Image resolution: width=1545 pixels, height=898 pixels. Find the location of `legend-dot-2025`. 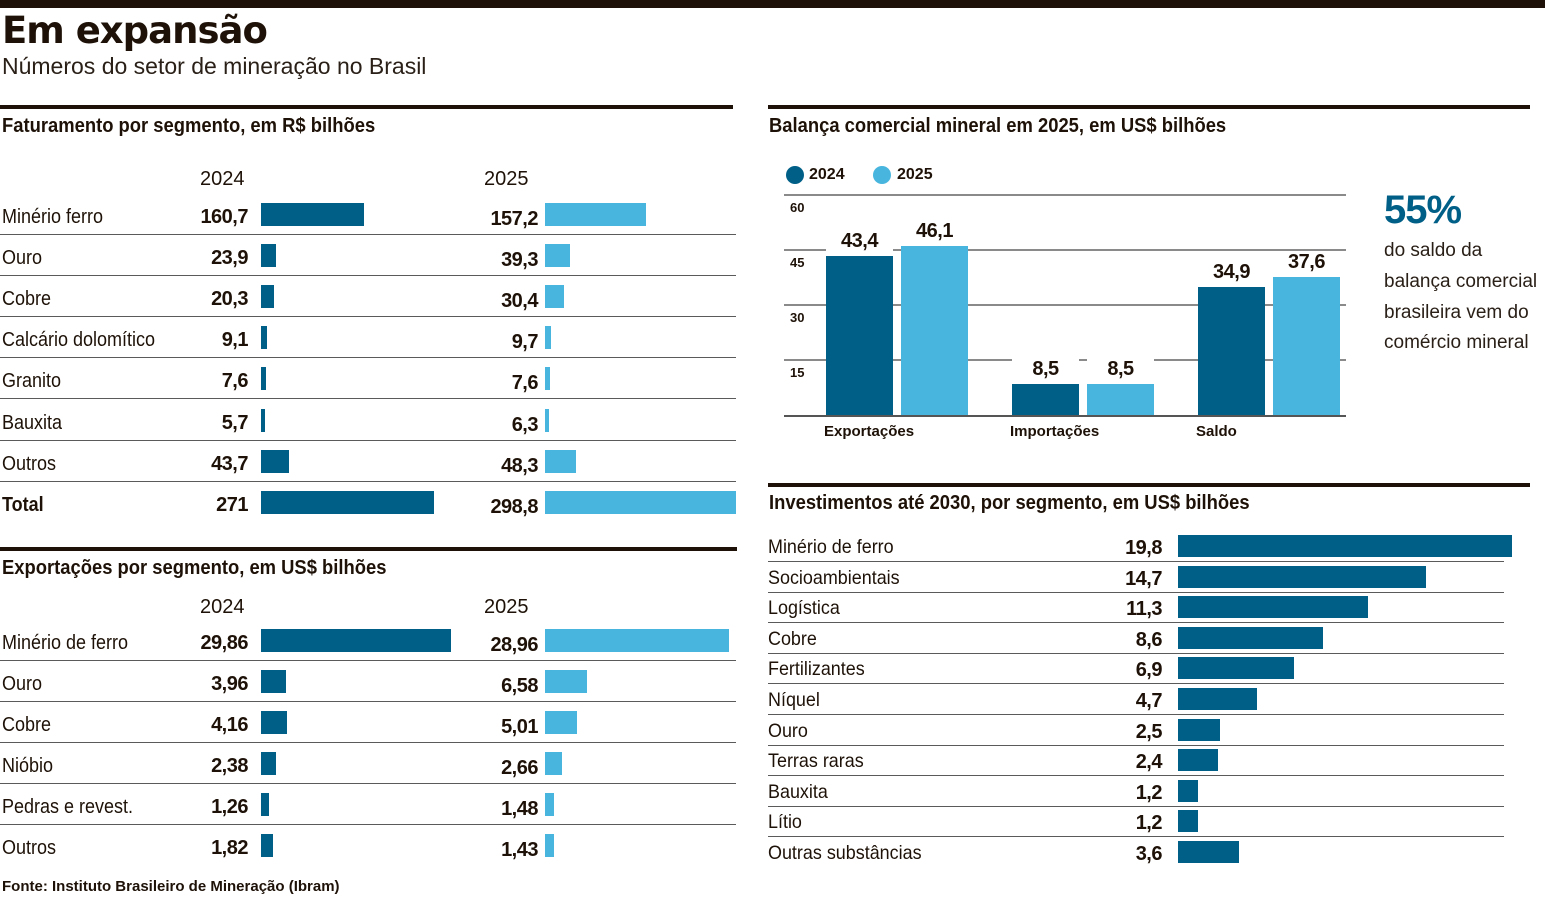

legend-dot-2025 is located at coordinates (882, 175).